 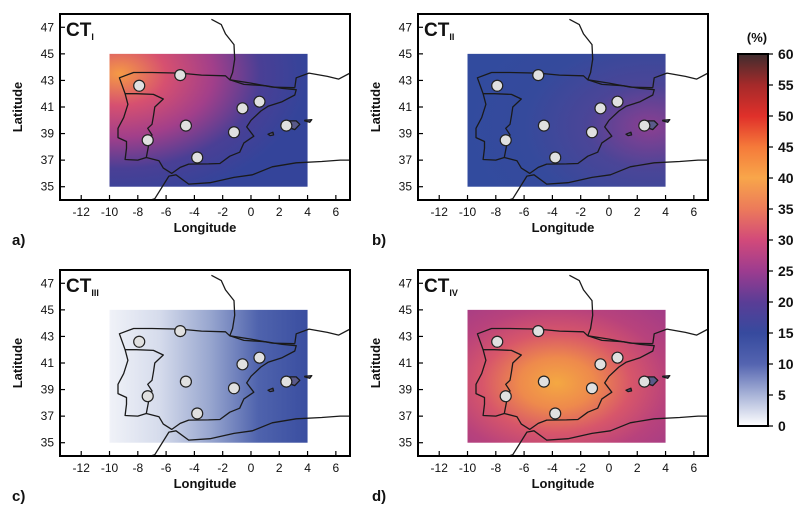 I want to click on colorbar-tick-label: 10, so click(x=786, y=364).